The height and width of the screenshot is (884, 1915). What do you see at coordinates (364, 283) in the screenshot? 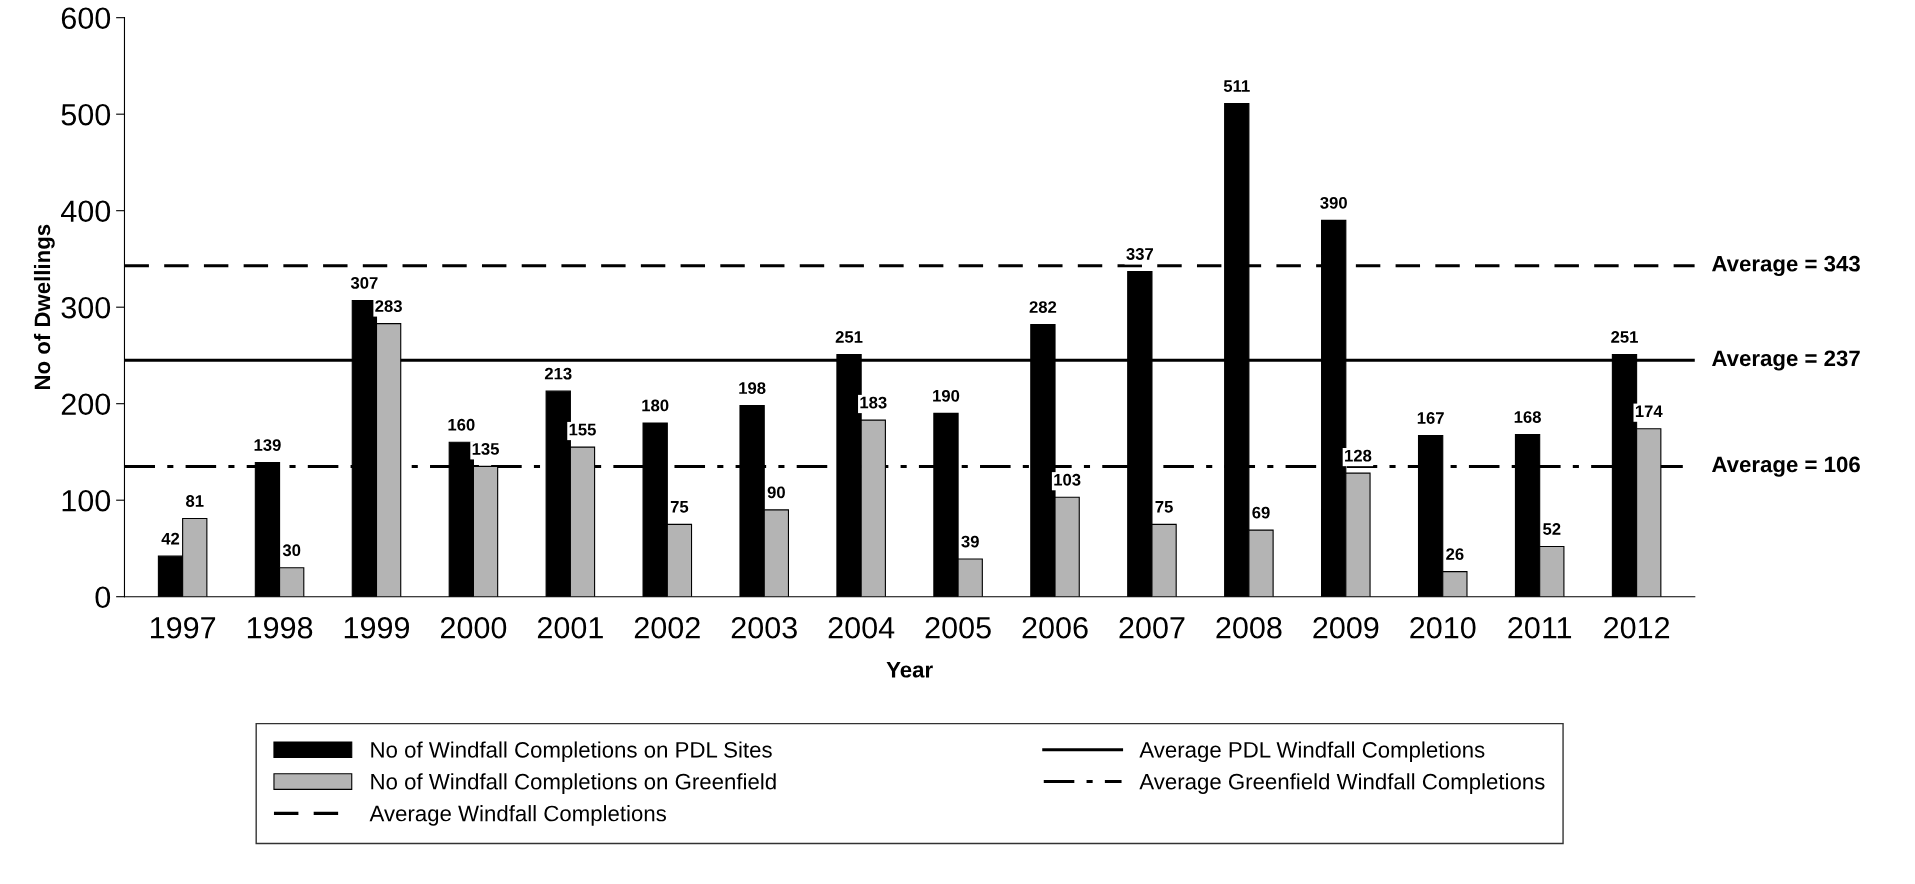
I see `data-label: 307` at bounding box center [364, 283].